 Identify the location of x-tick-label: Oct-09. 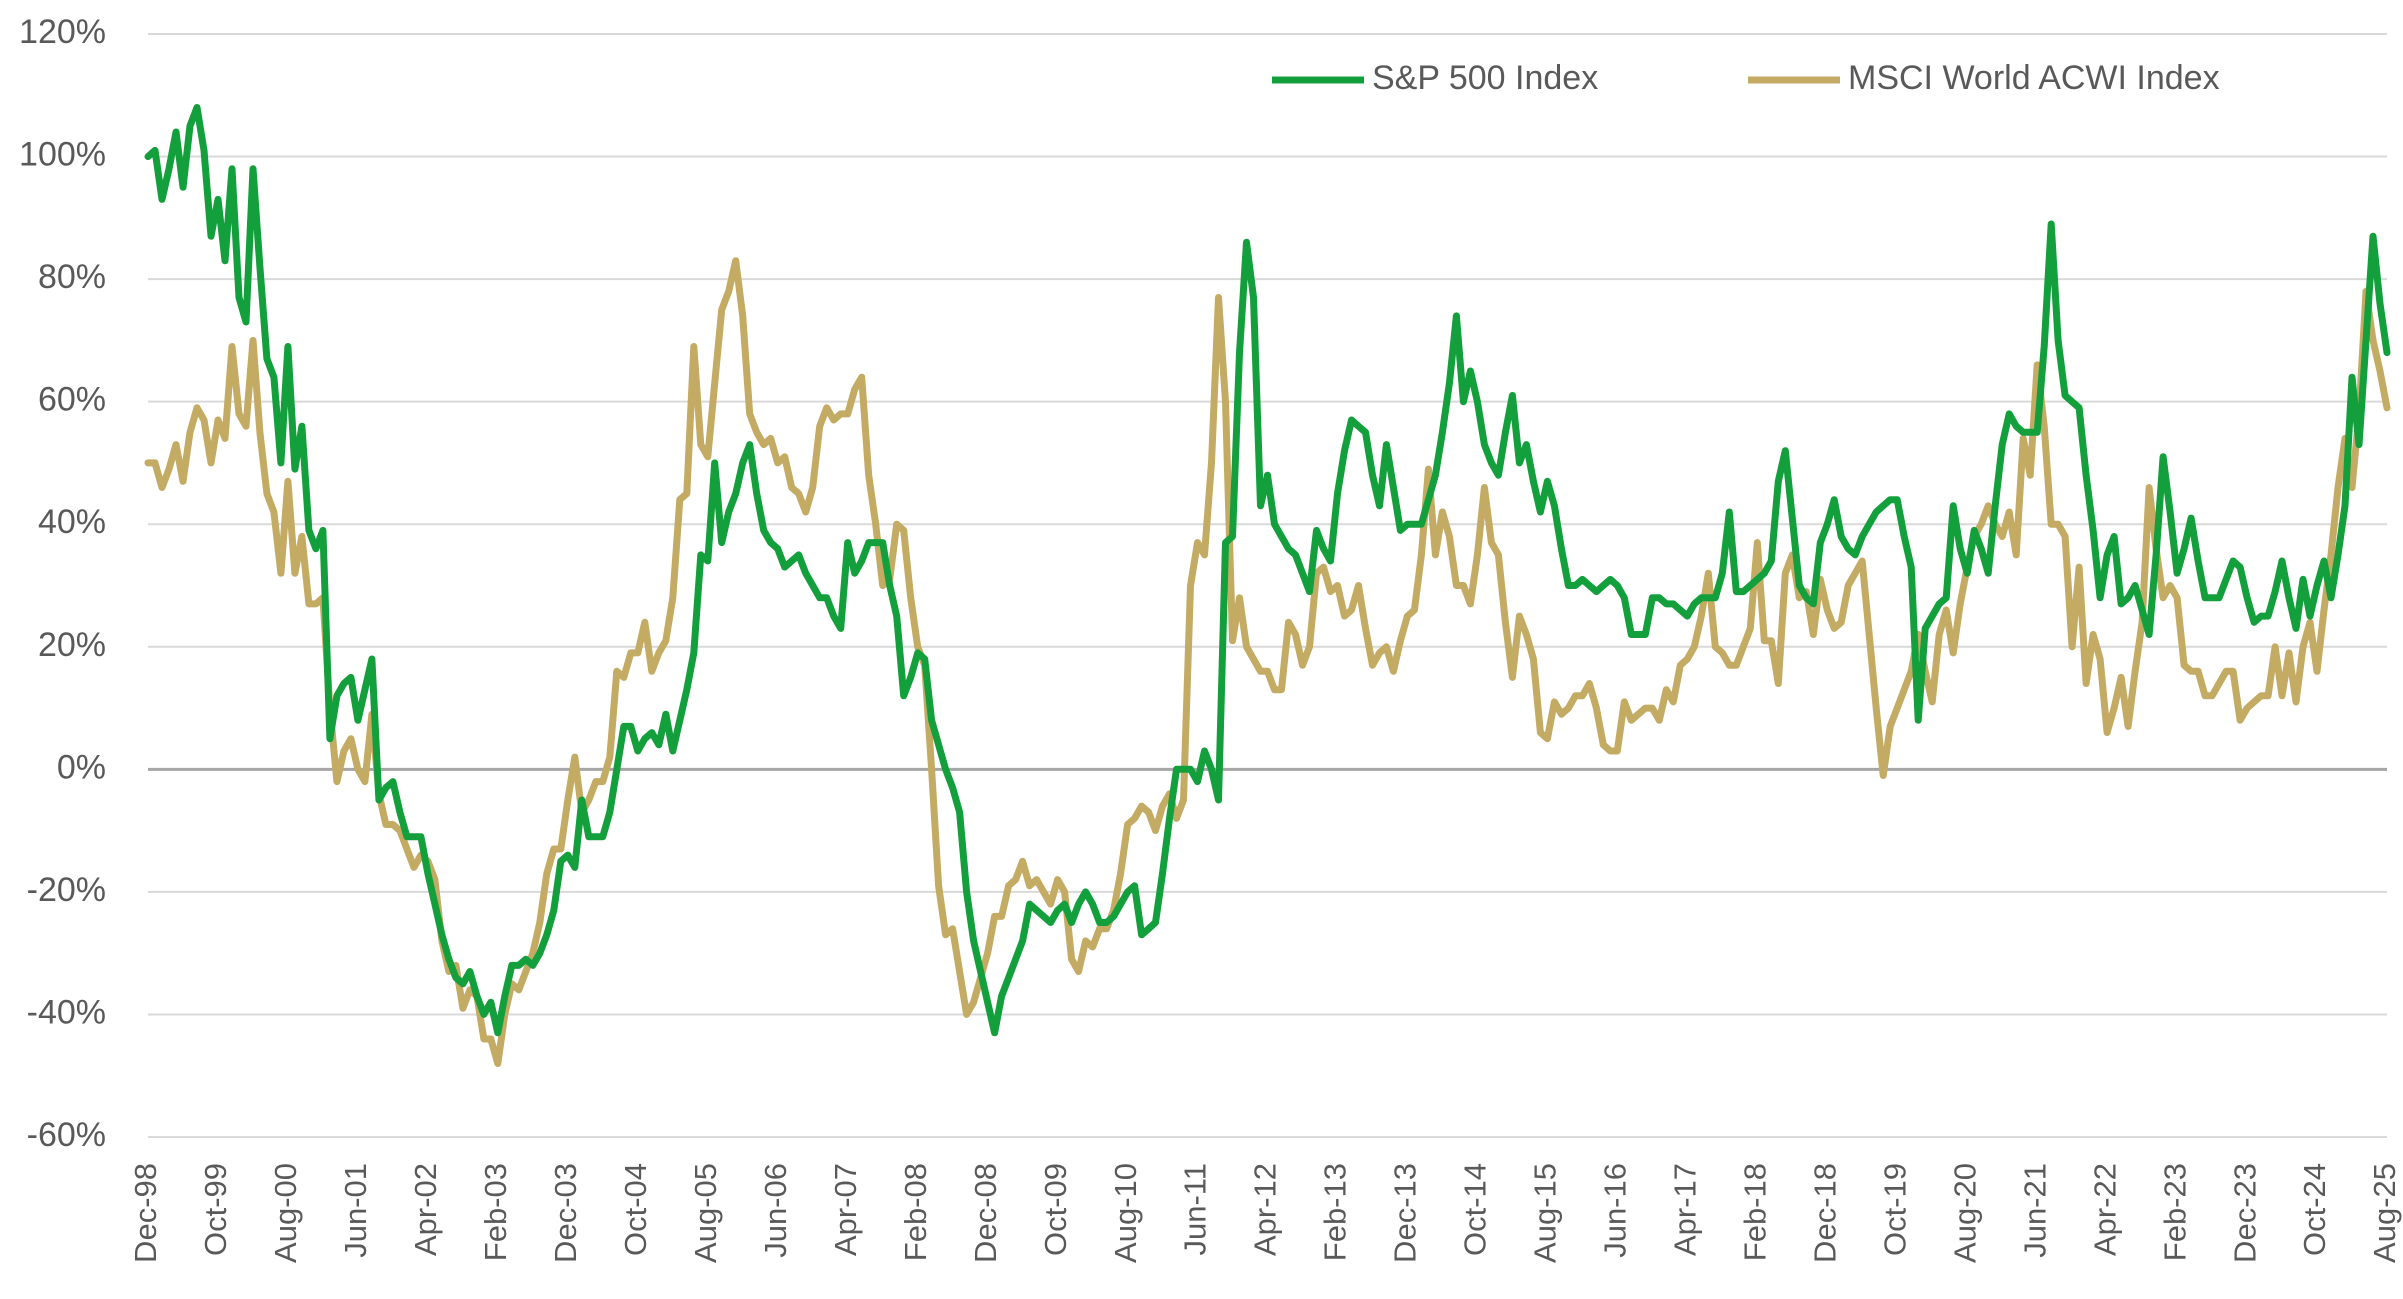
(1055, 1209).